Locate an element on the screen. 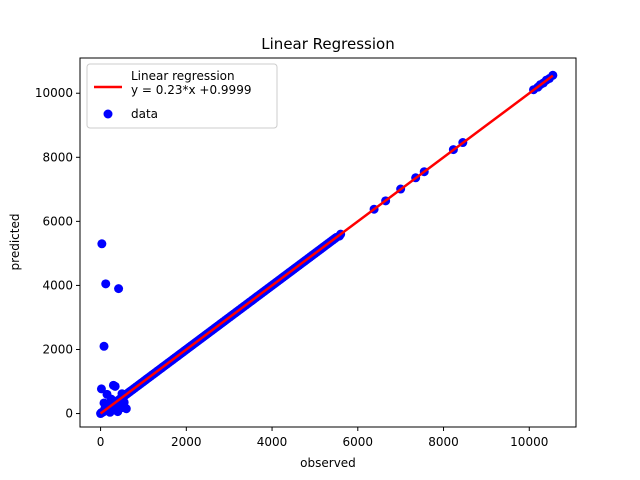  x-tick-label: 0 is located at coordinates (101, 442).